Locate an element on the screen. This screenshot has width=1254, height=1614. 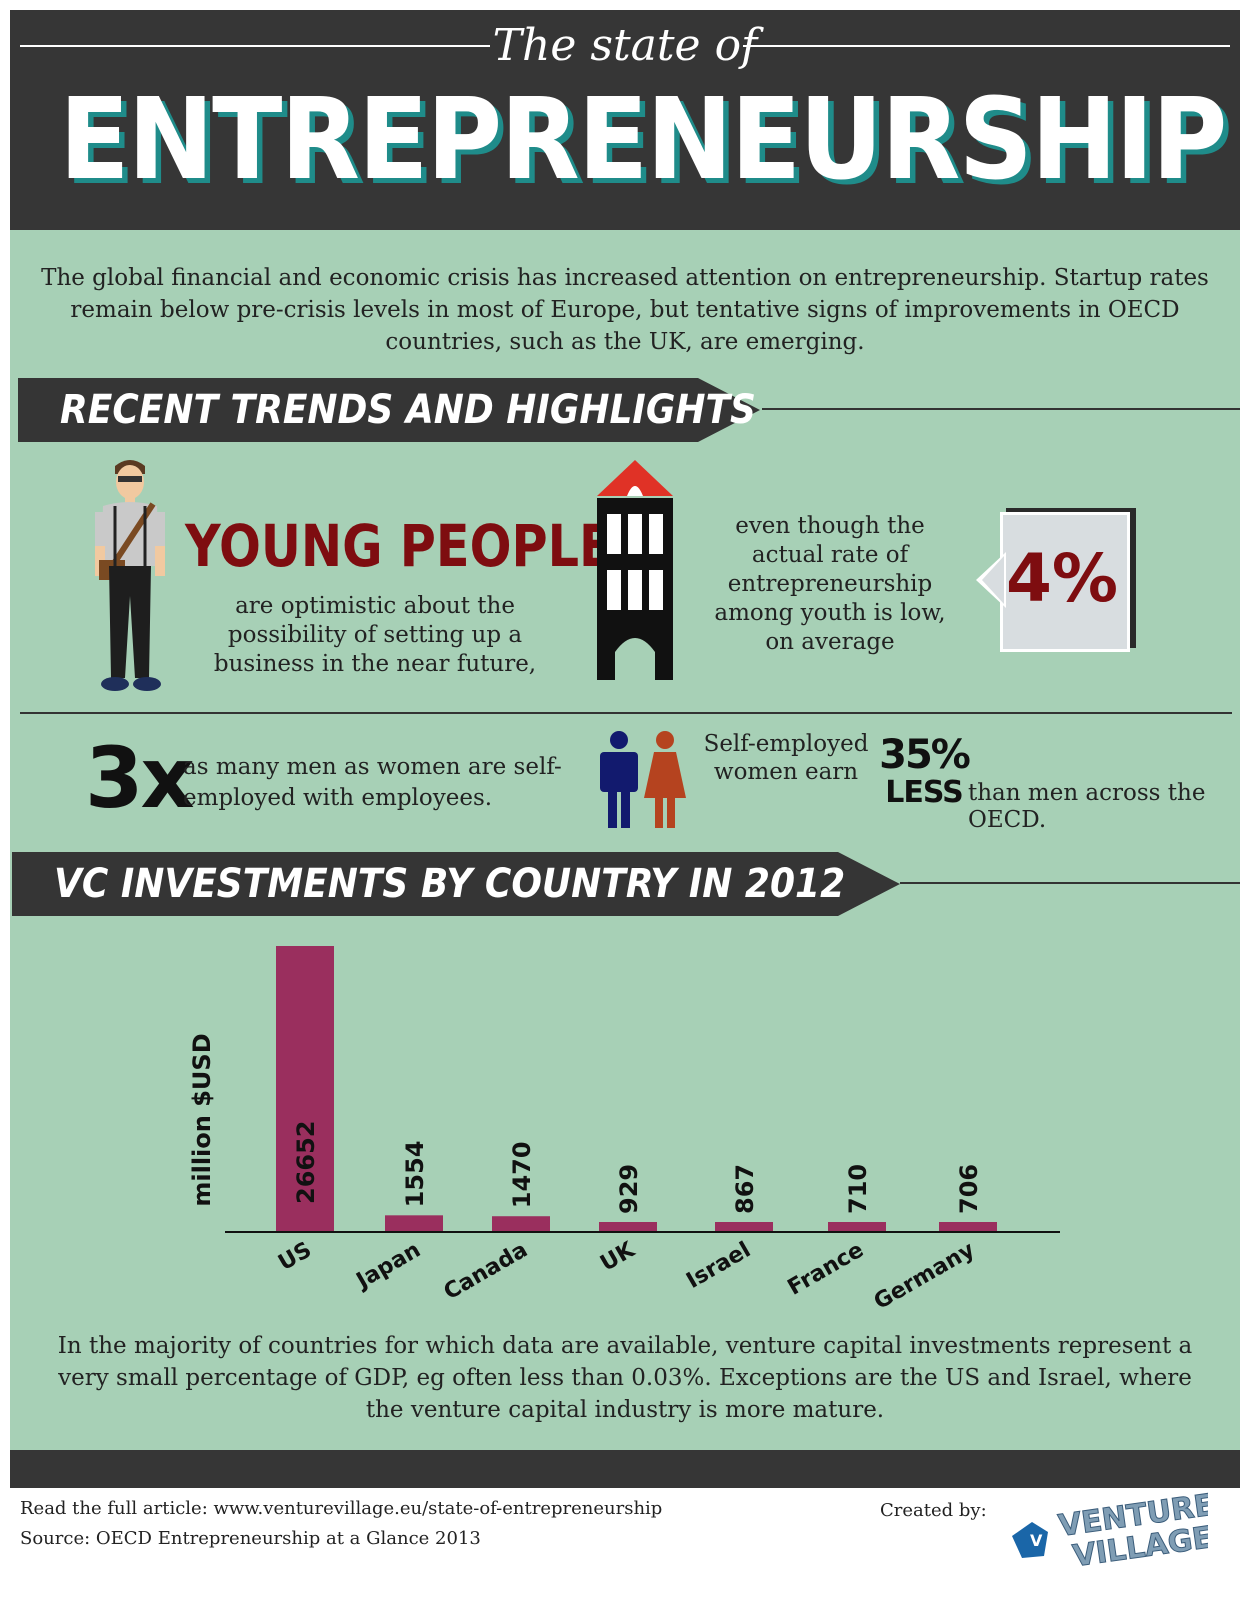
young-man-icon is located at coordinates (130, 575).